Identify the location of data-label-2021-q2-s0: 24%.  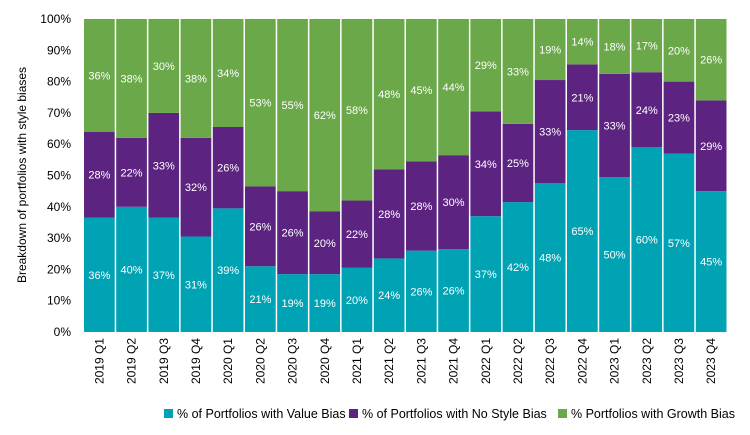
(389, 296).